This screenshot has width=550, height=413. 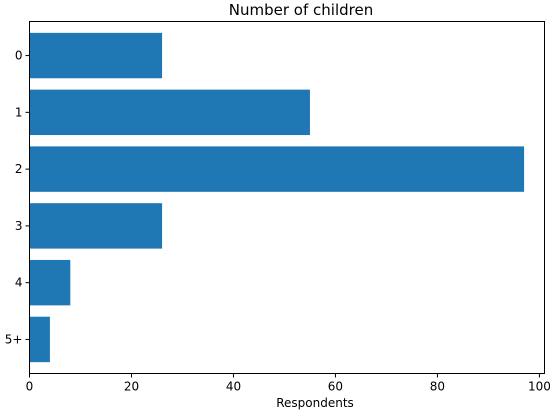 I want to click on x-tick-label-40: 40, so click(x=233, y=387).